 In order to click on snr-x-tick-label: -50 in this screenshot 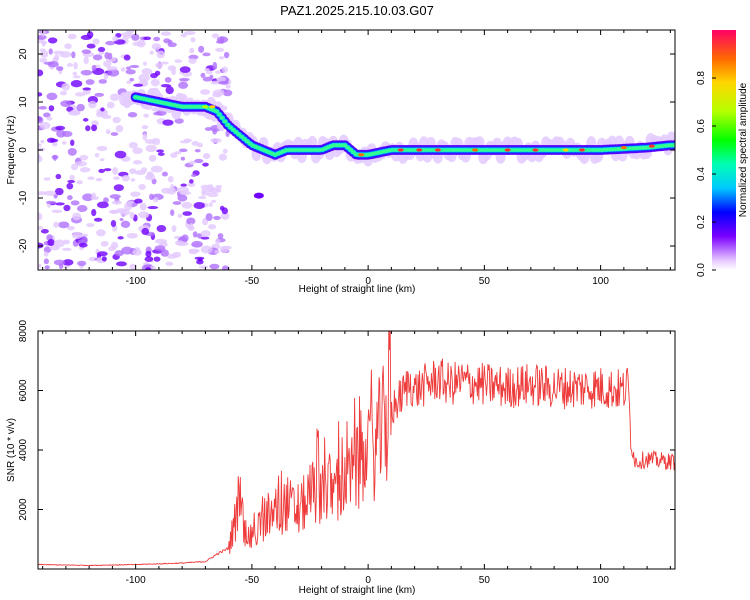, I will do `click(252, 580)`.